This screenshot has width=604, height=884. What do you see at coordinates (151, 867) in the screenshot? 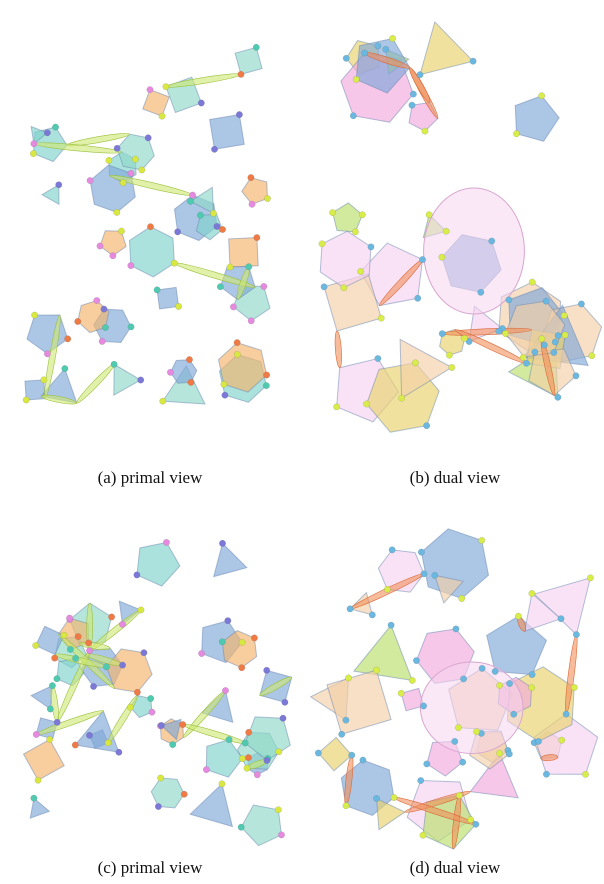
I see `caption: (c) primal view` at bounding box center [151, 867].